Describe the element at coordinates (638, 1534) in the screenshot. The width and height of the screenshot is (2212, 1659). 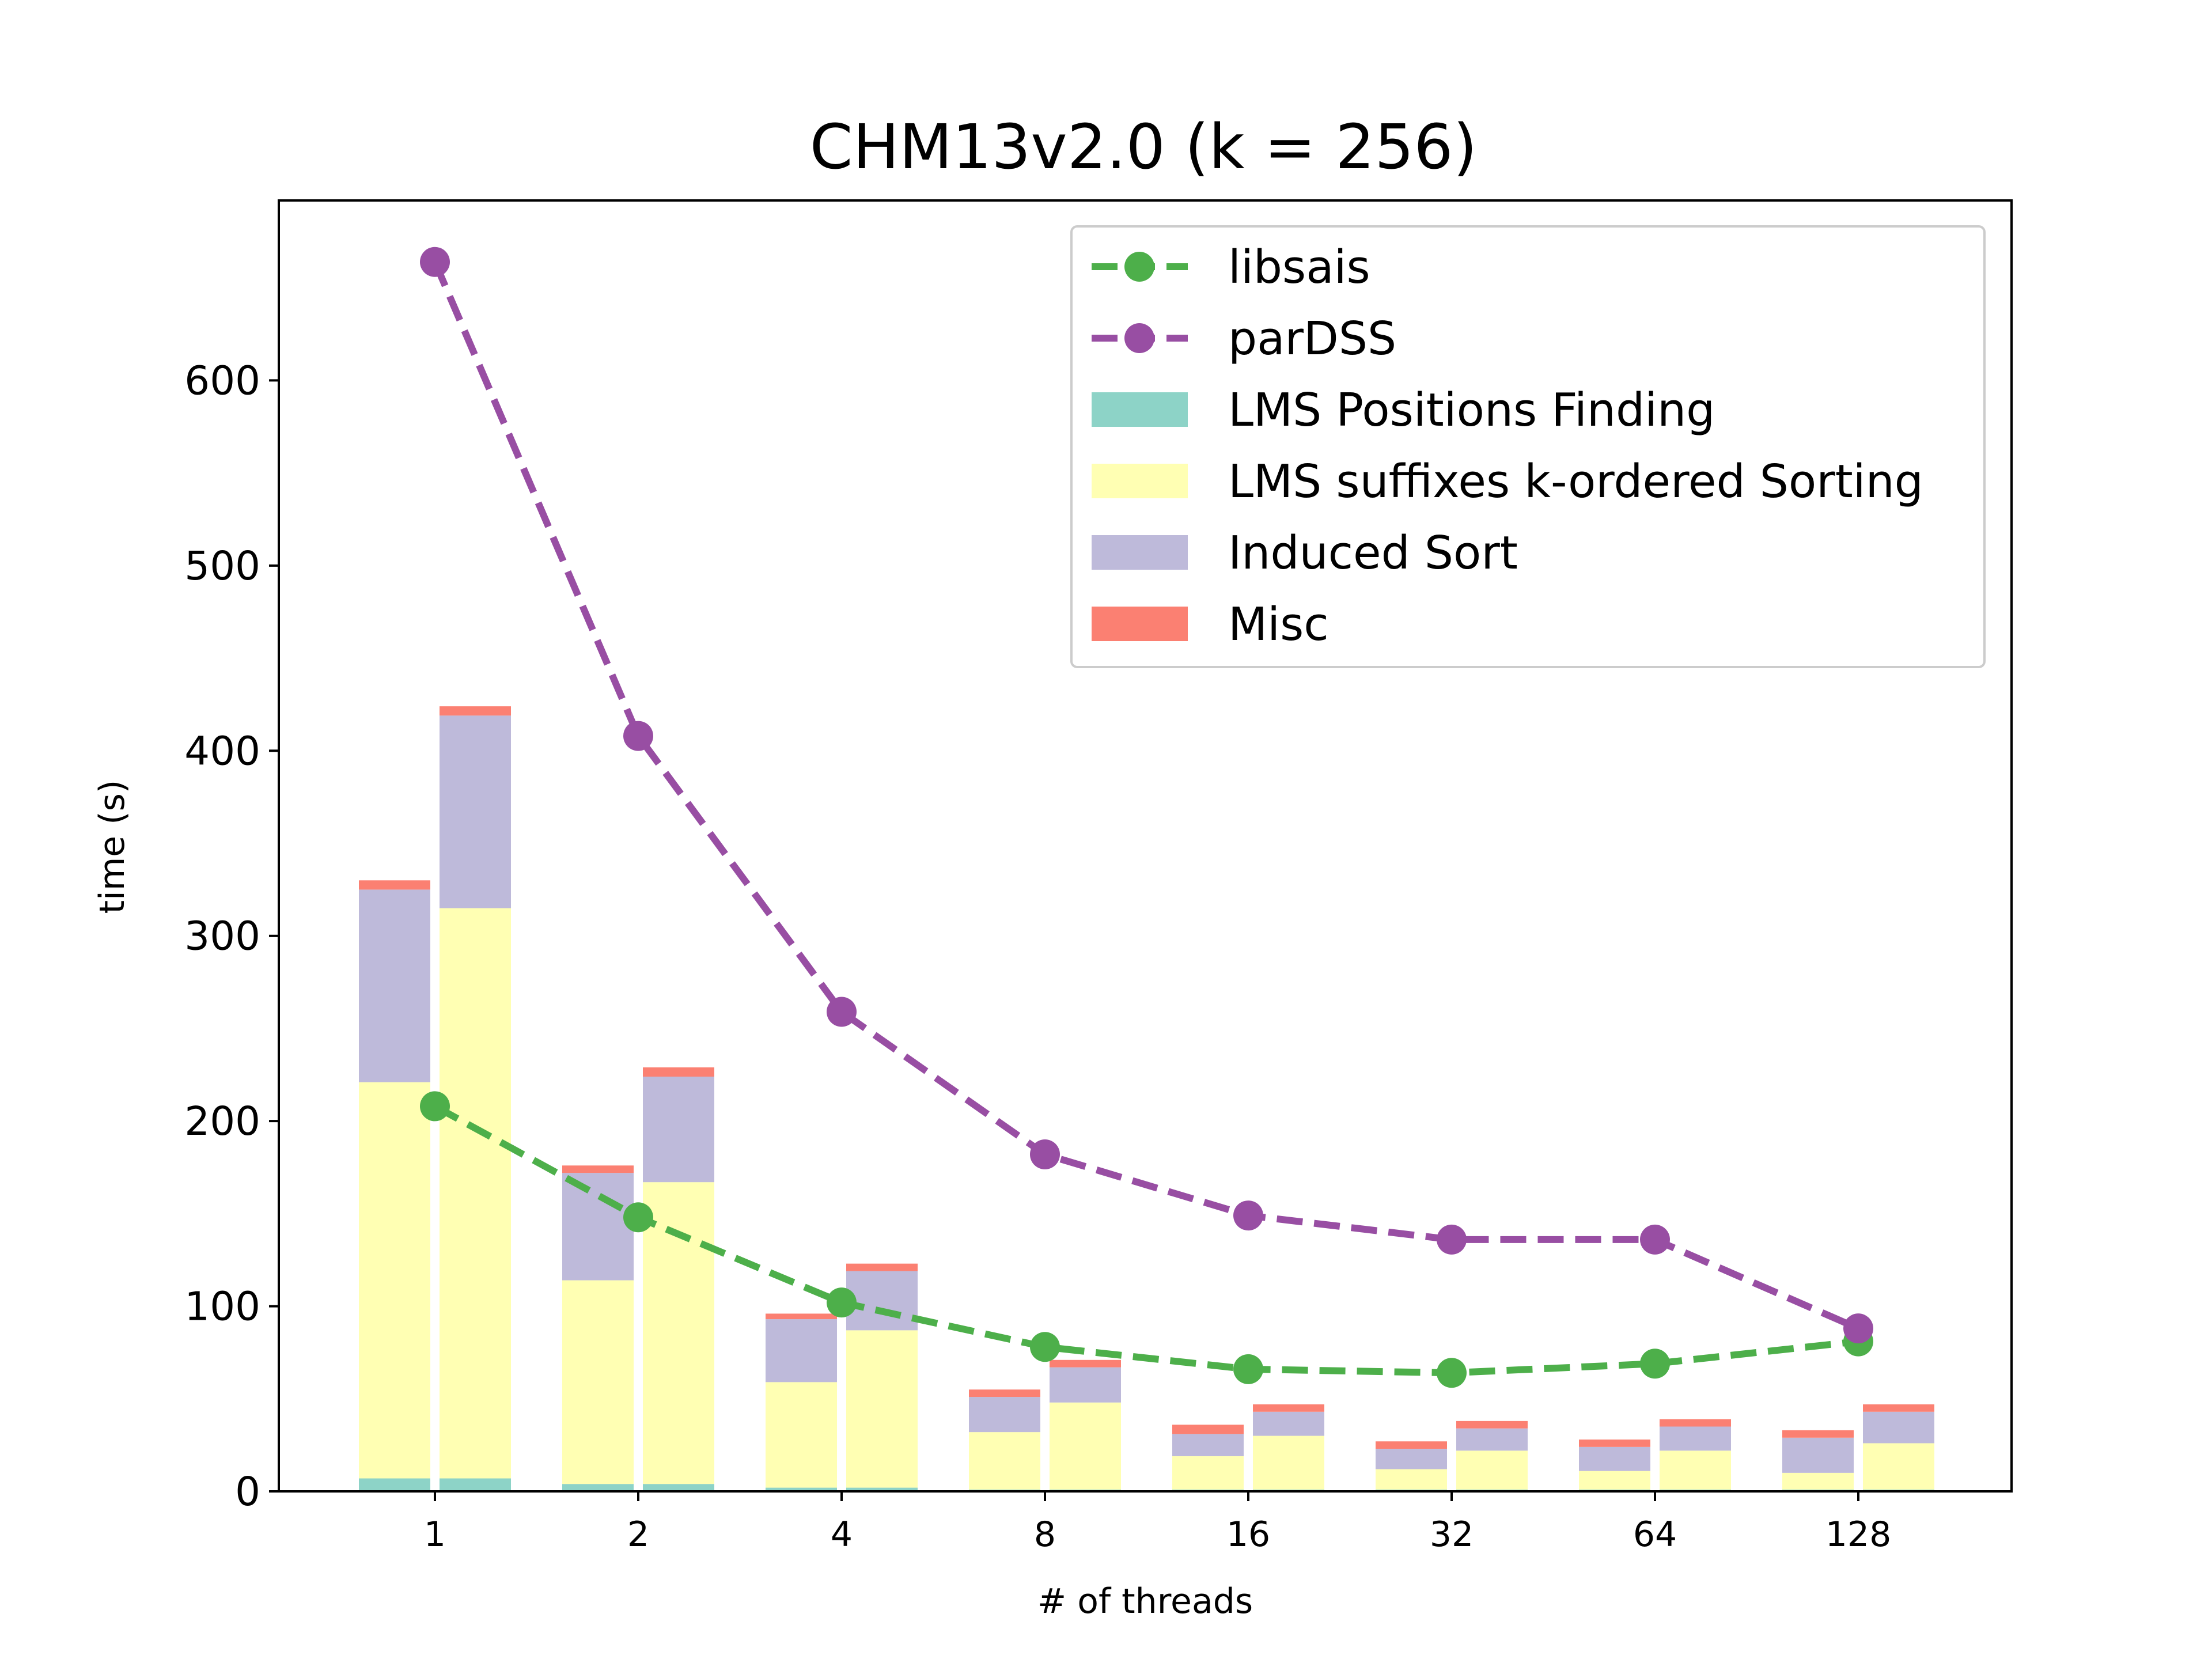
I see `x-tick-label-2: 2` at that location.